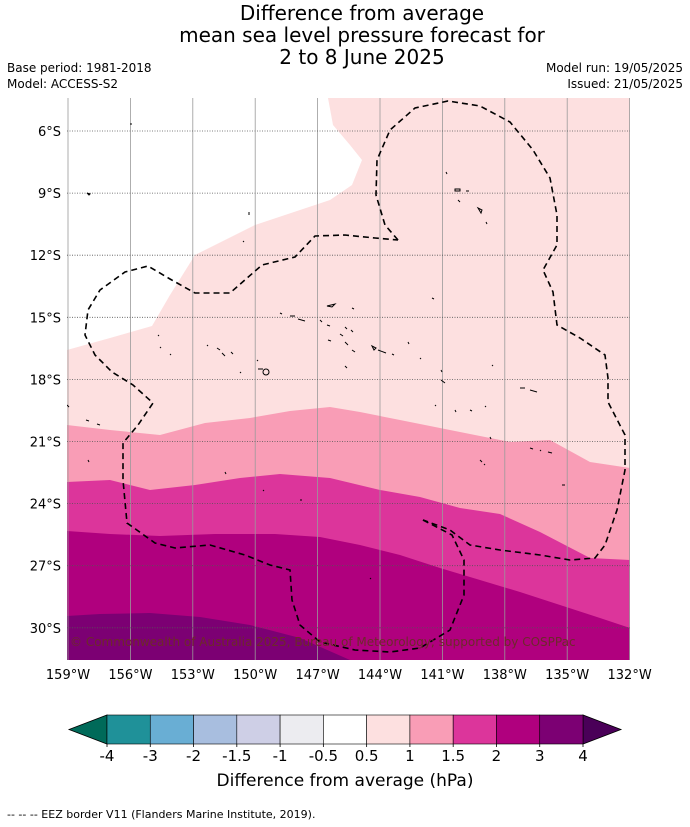  What do you see at coordinates (193, 675) in the screenshot?
I see `longitude-tick-label: 153°W` at bounding box center [193, 675].